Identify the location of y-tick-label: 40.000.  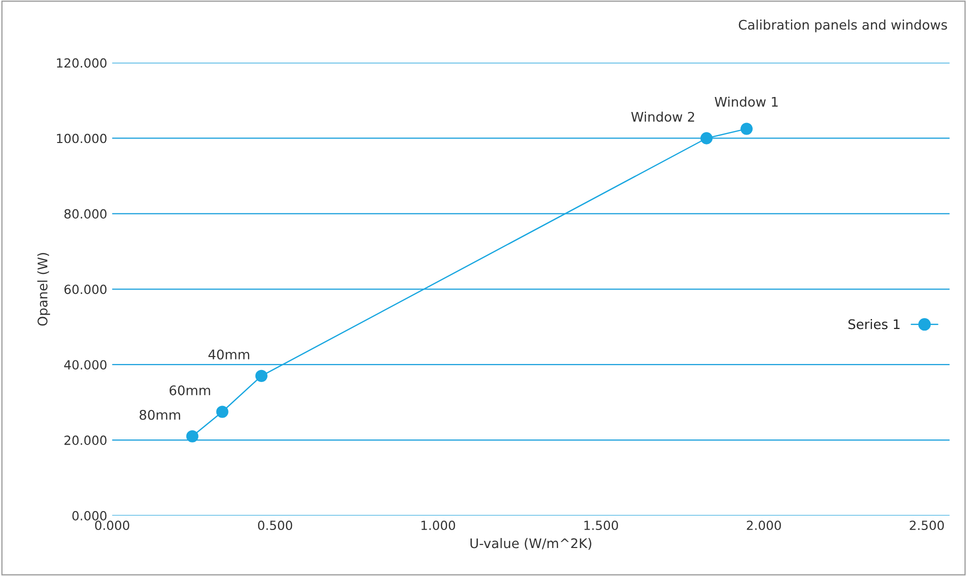
(85, 365).